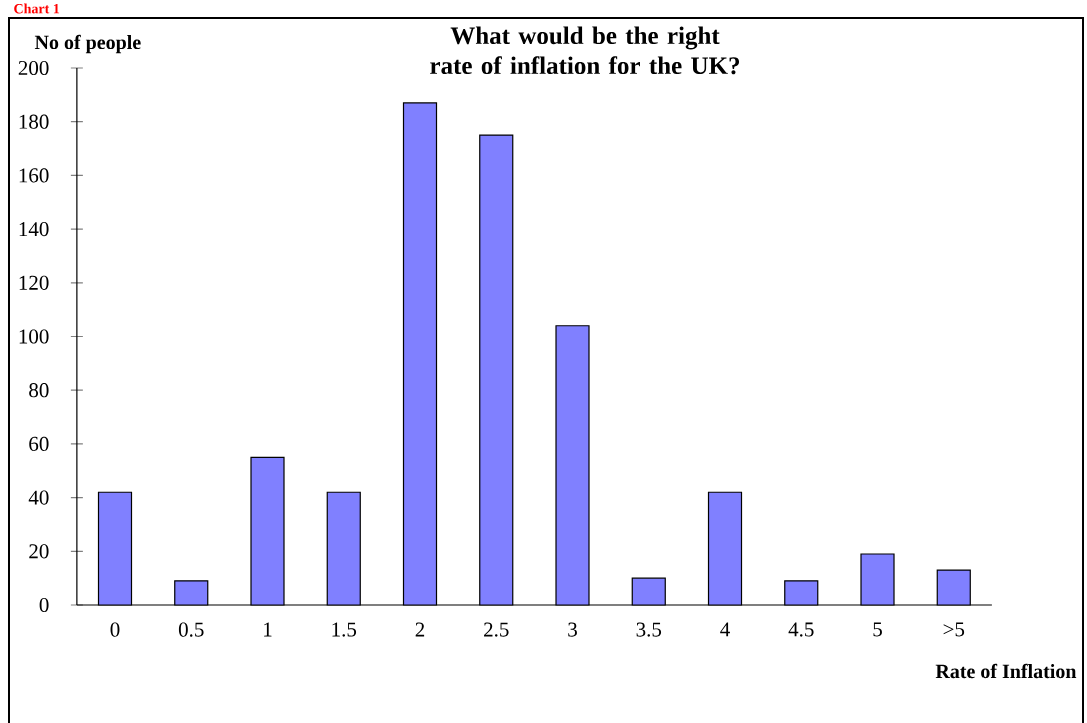 The width and height of the screenshot is (1087, 723). I want to click on x-tick-label: 2, so click(420, 629).